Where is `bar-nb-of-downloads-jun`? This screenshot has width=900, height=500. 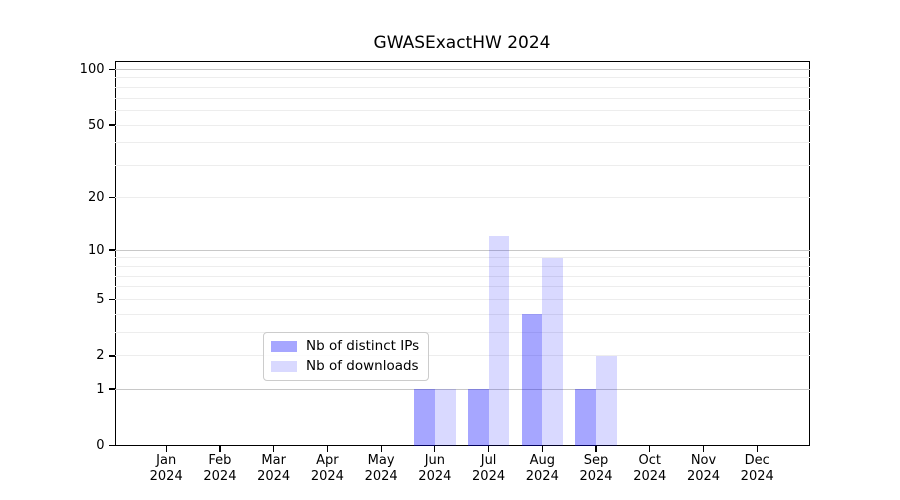
bar-nb-of-downloads-jun is located at coordinates (445, 417).